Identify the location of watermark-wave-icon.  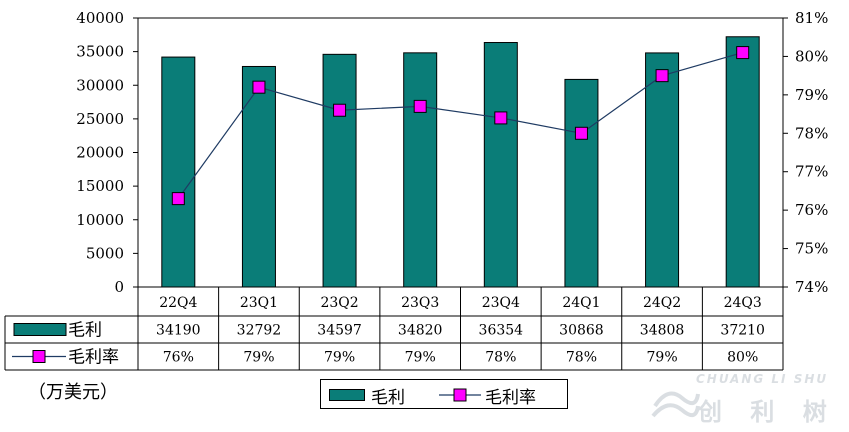
(675, 404).